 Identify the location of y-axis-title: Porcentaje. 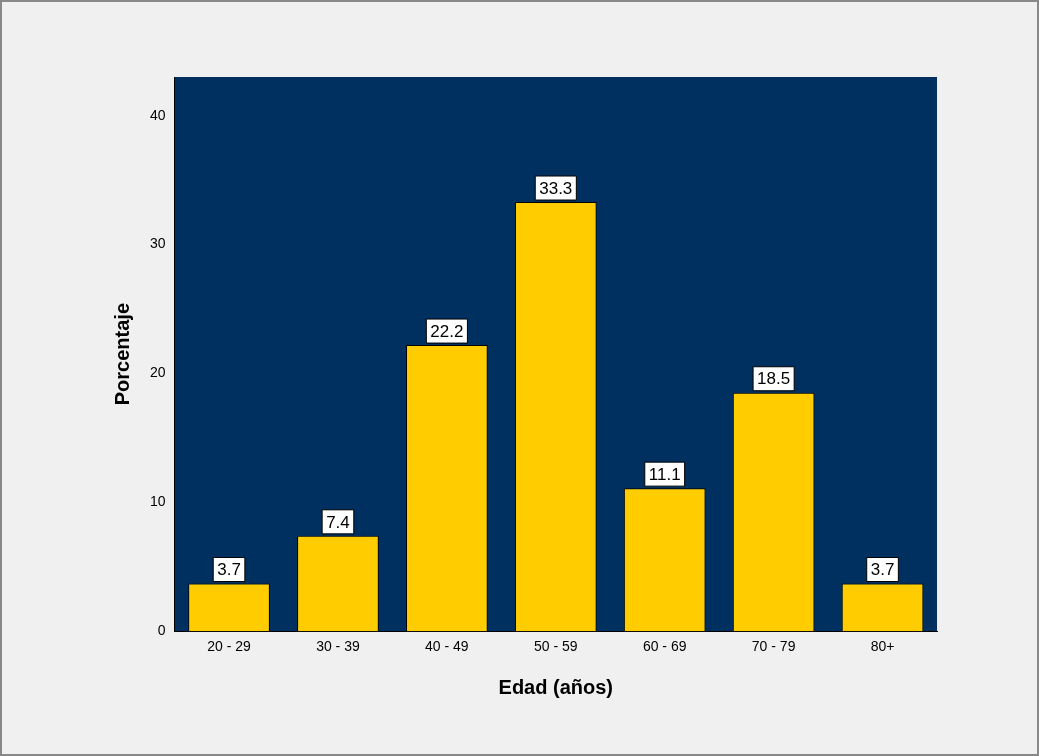
(121, 354).